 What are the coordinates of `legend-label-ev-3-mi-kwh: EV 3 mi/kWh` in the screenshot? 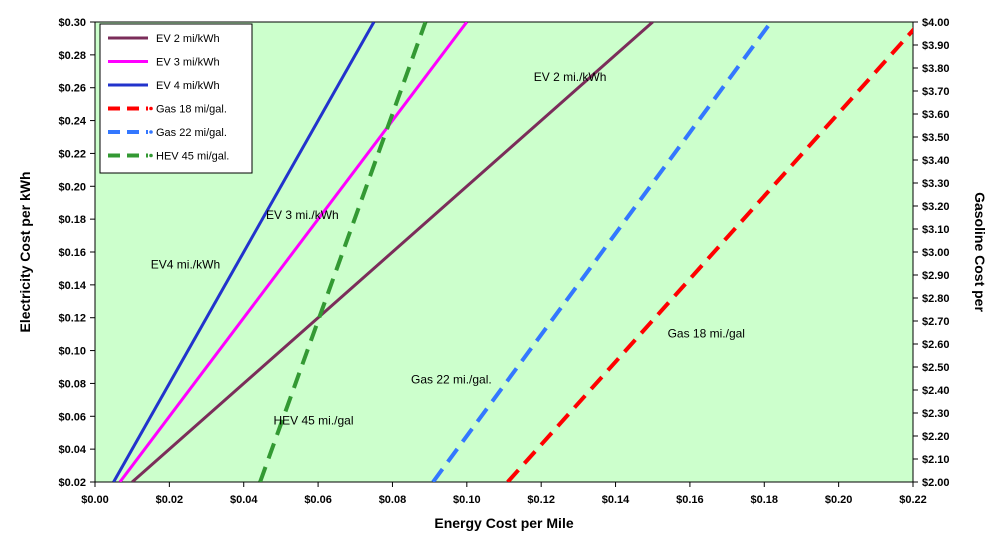 It's located at (188, 63).